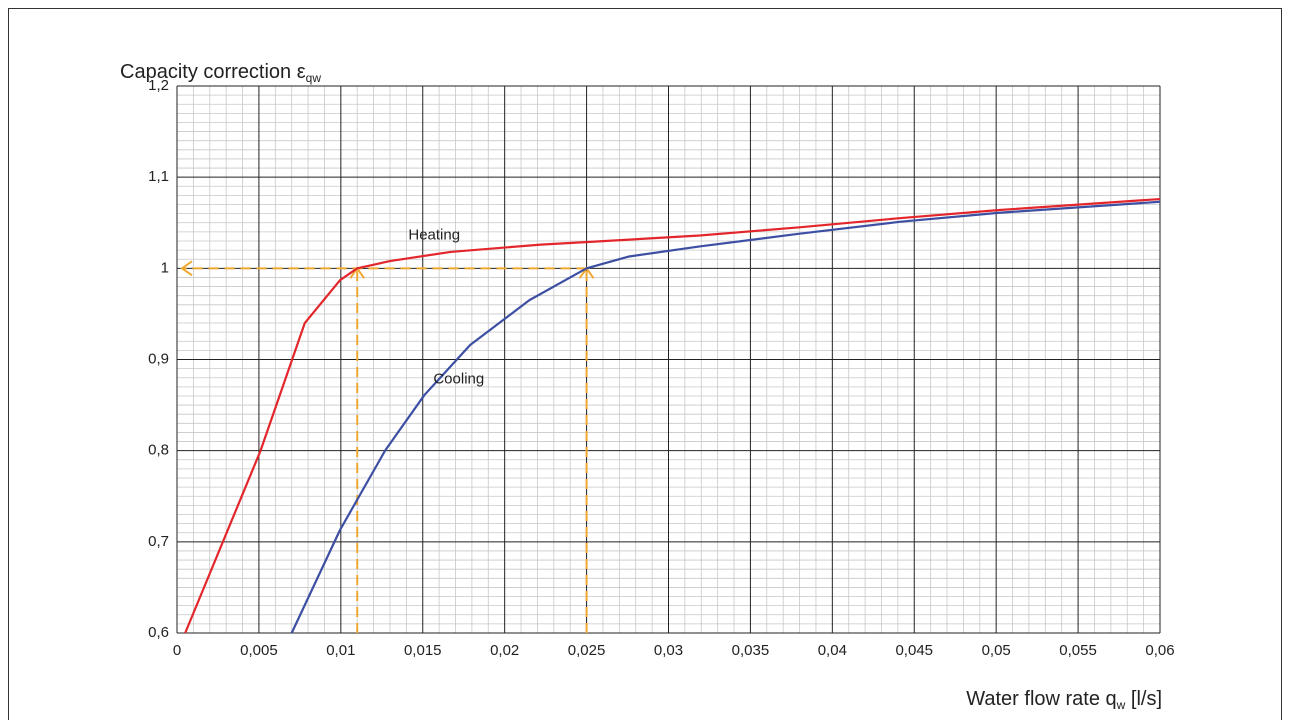 This screenshot has width=1290, height=720. I want to click on x-tick-label: 0,035, so click(751, 650).